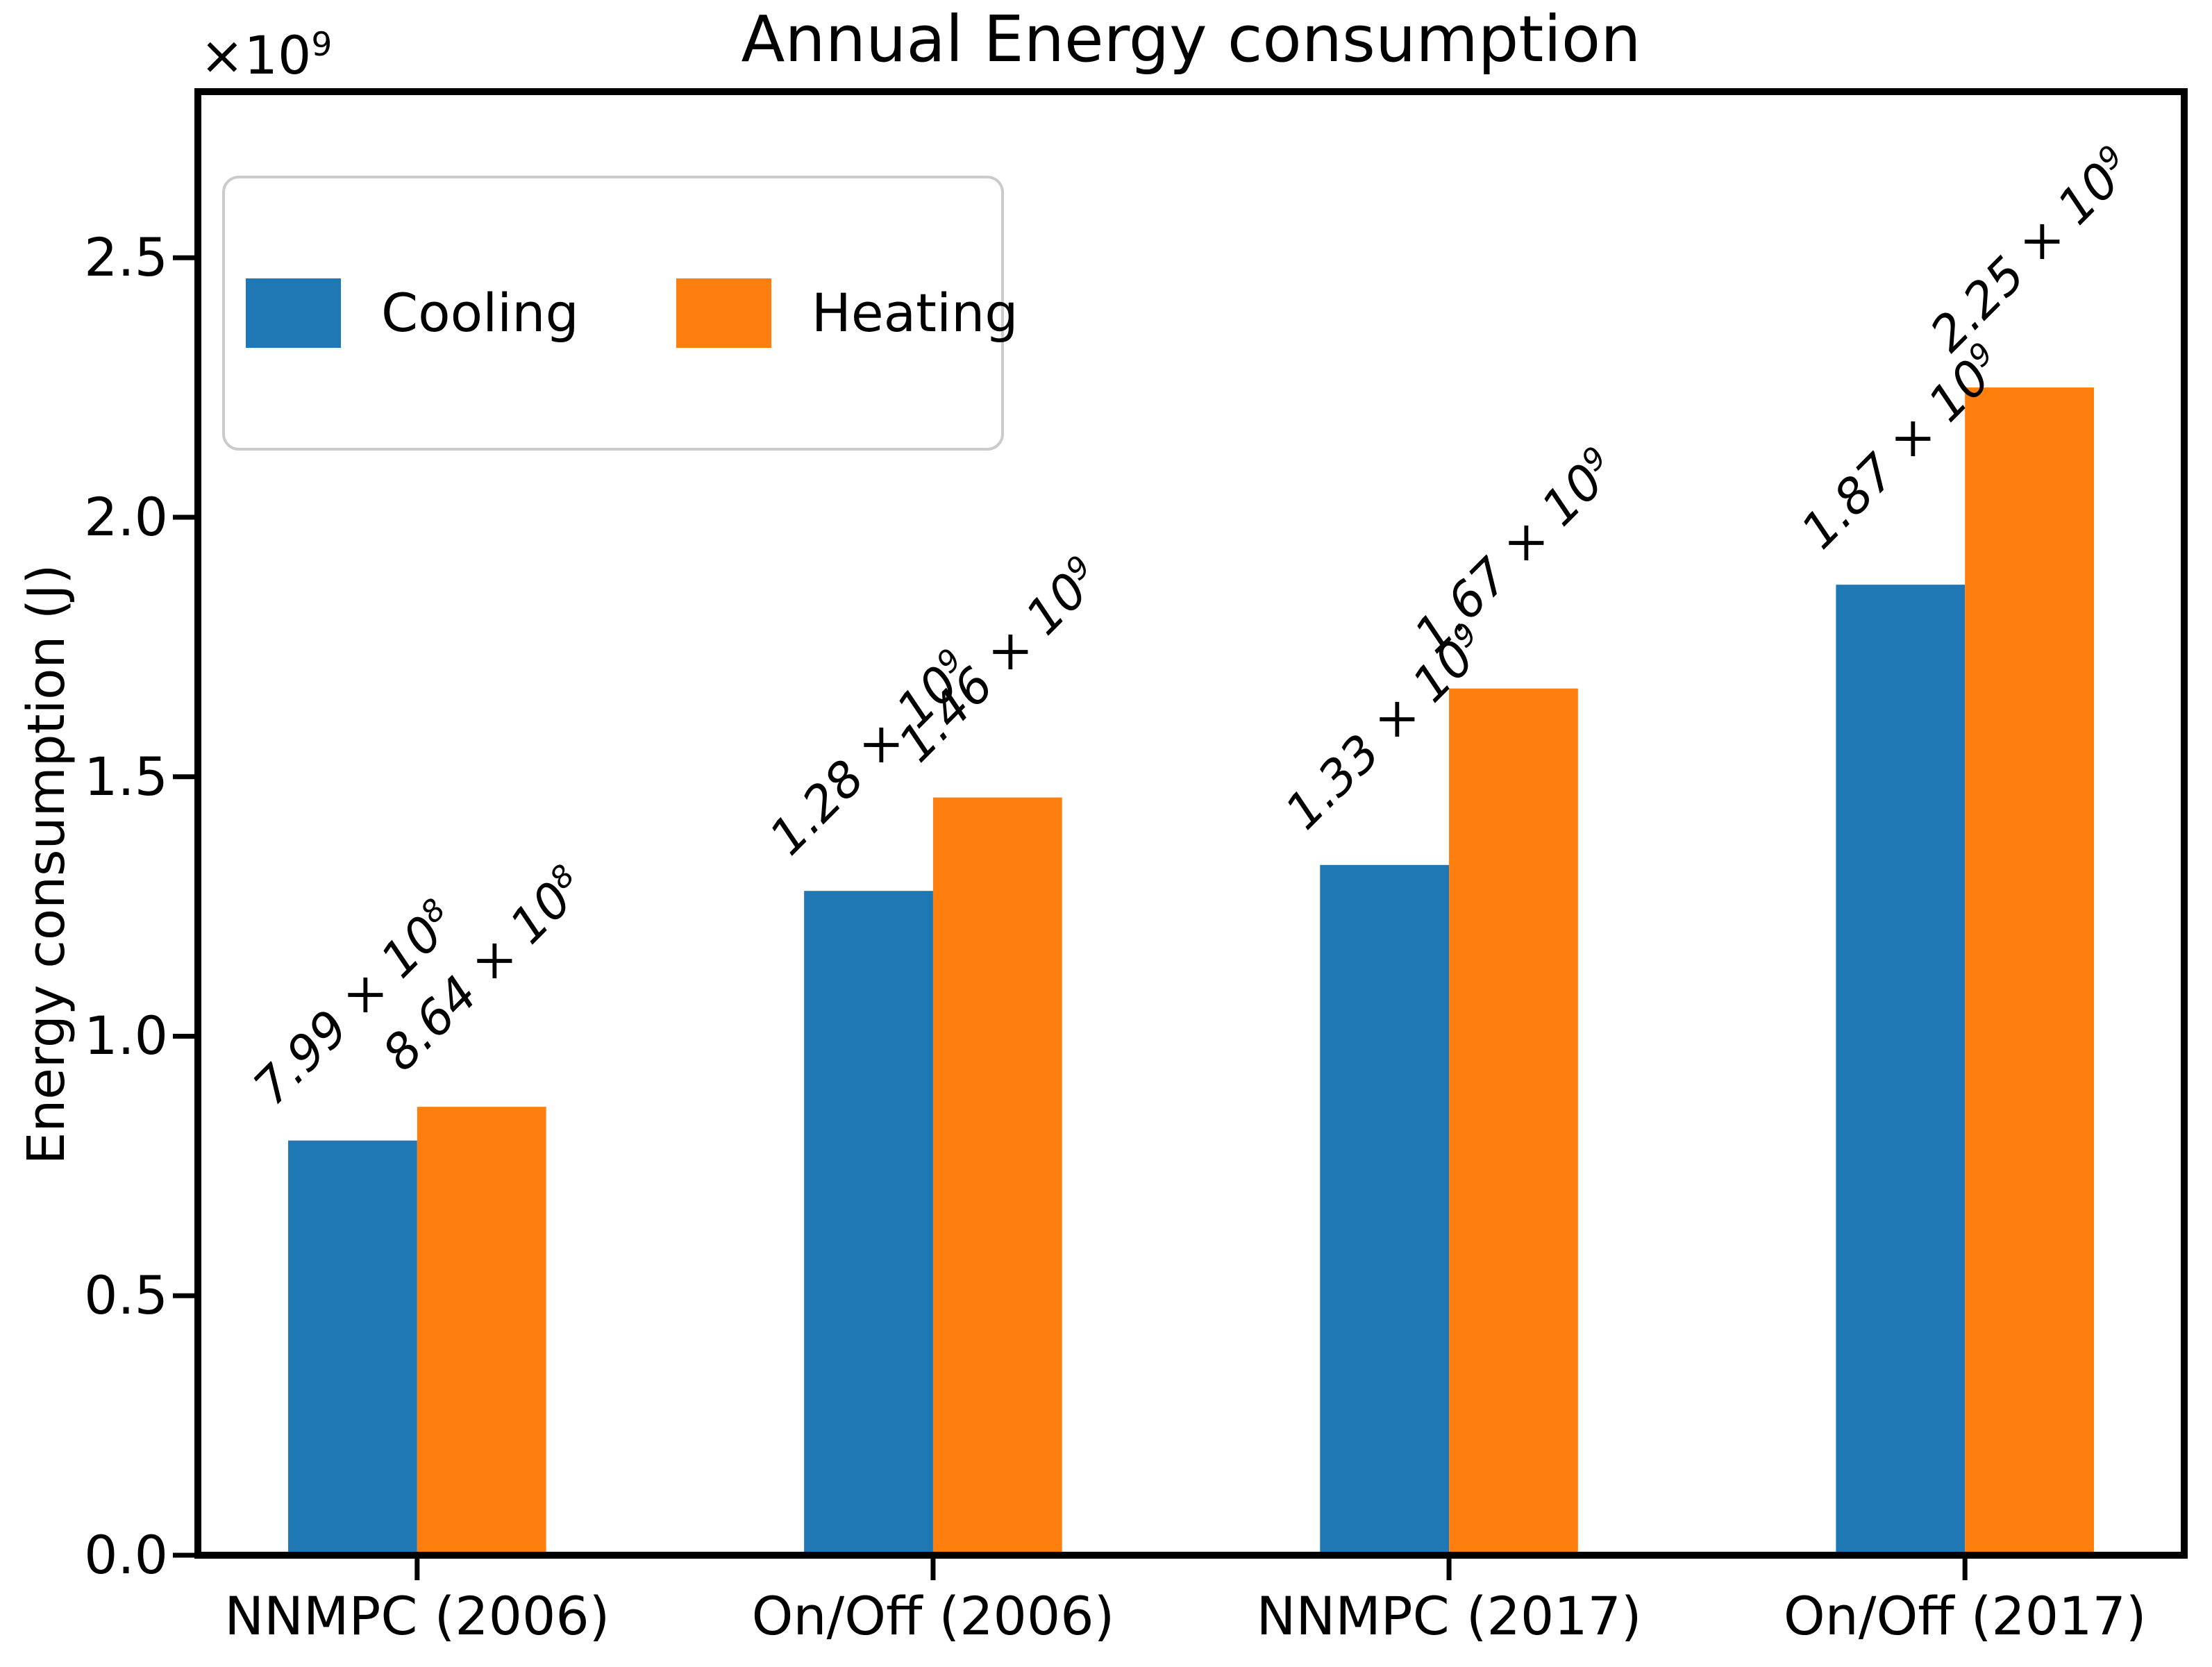 This screenshot has height=1667, width=2212. Describe the element at coordinates (47, 864) in the screenshot. I see `y-axis-label: Energy consumption (J)` at that location.